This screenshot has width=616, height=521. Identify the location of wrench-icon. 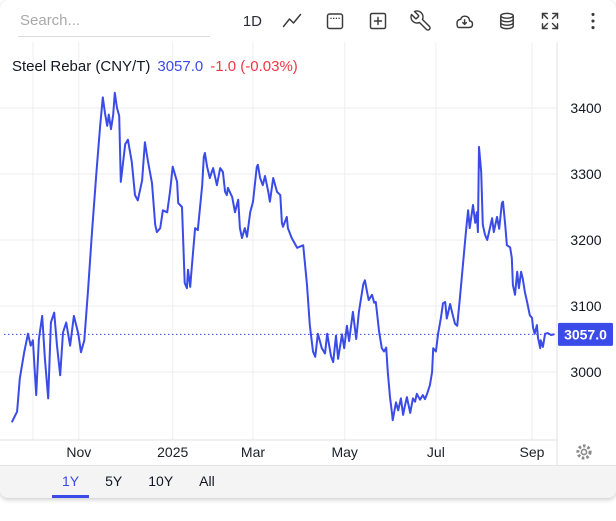
(420, 20).